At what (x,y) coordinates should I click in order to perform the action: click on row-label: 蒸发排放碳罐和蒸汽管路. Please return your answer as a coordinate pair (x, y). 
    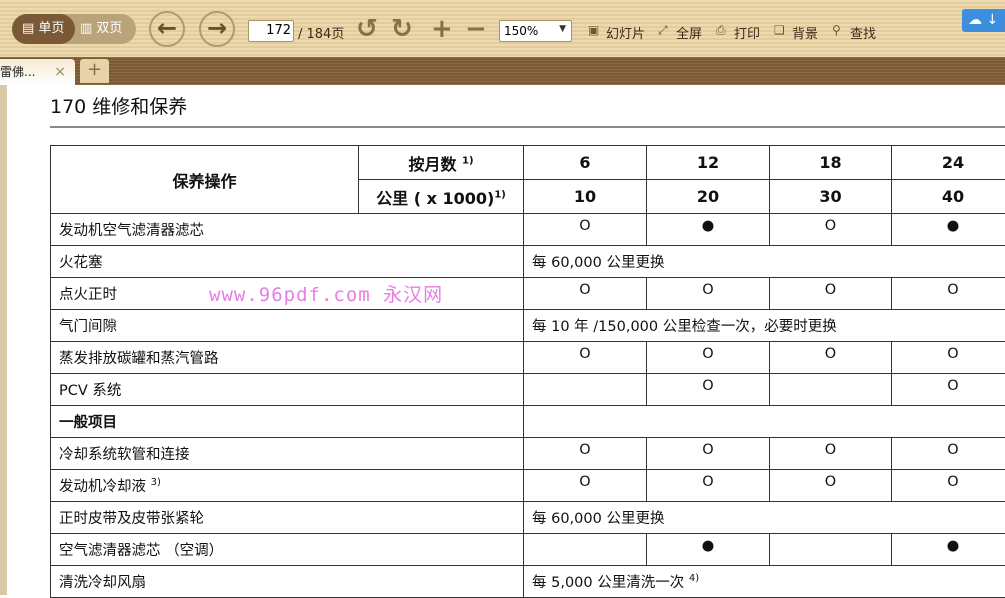
    Looking at the image, I should click on (287, 358).